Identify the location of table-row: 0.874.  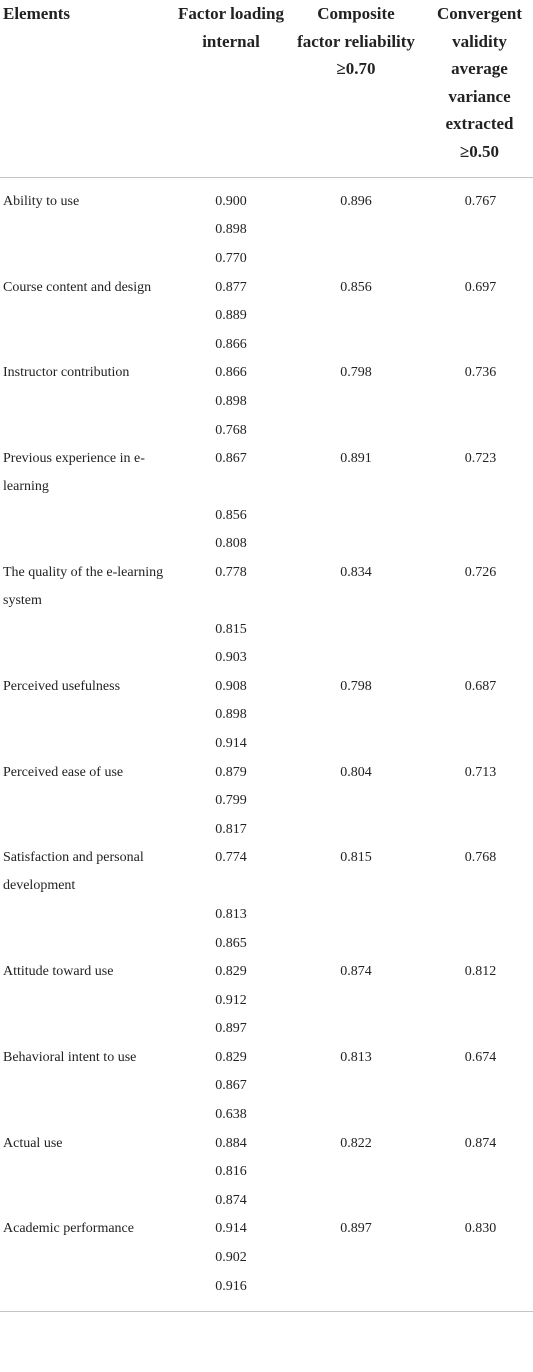
(266, 1201).